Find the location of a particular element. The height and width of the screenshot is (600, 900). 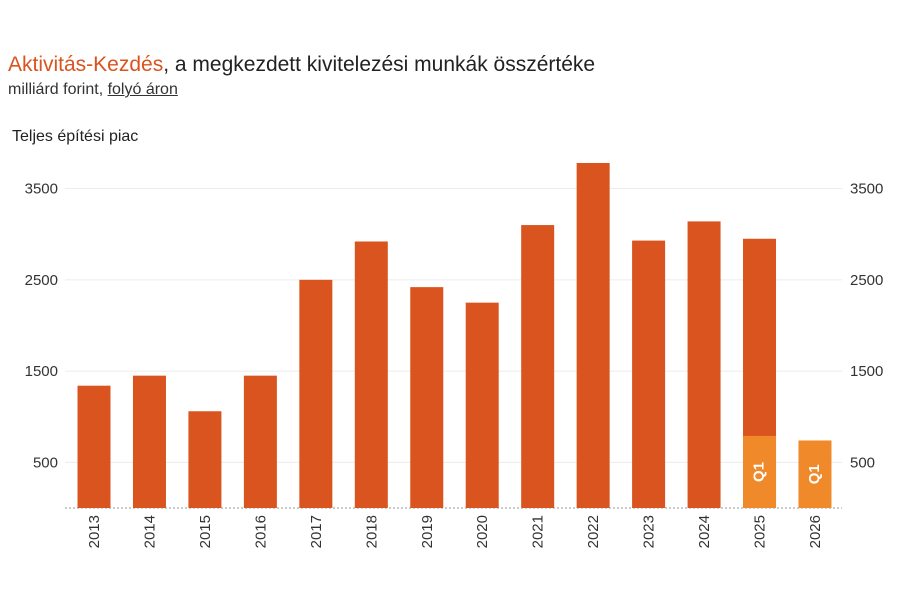

x-tick-label: 2019 is located at coordinates (427, 531).